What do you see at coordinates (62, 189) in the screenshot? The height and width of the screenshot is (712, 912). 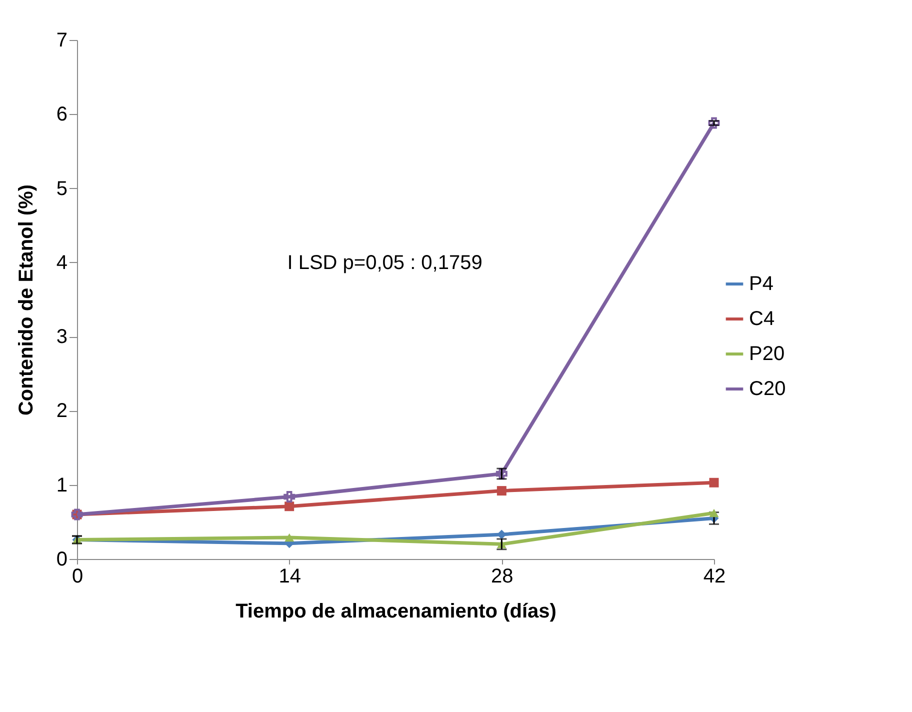 I see `y-tick-label: 5` at bounding box center [62, 189].